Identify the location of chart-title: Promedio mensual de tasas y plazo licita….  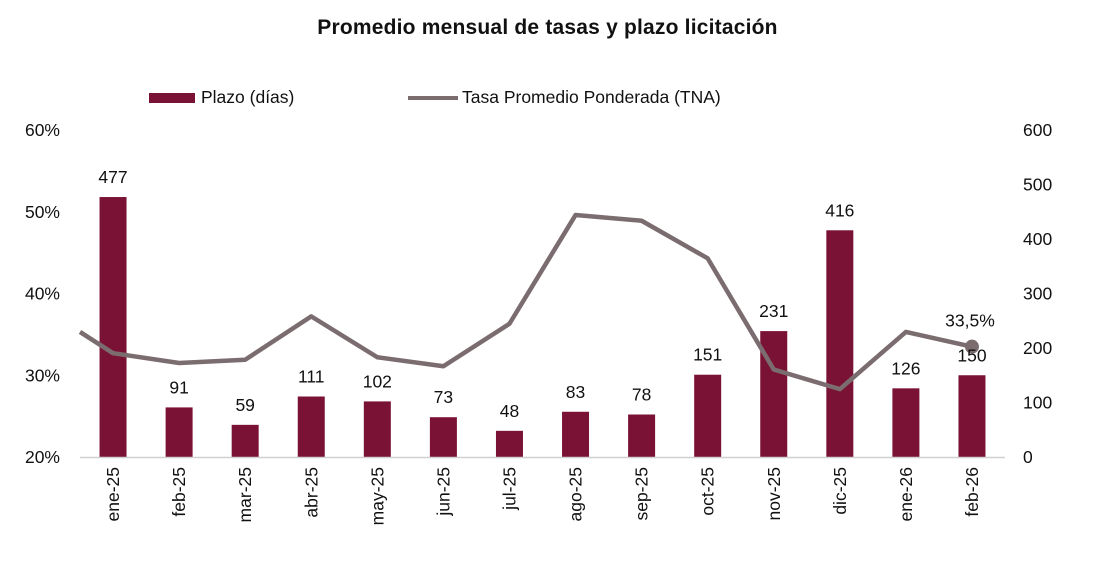
(547, 27).